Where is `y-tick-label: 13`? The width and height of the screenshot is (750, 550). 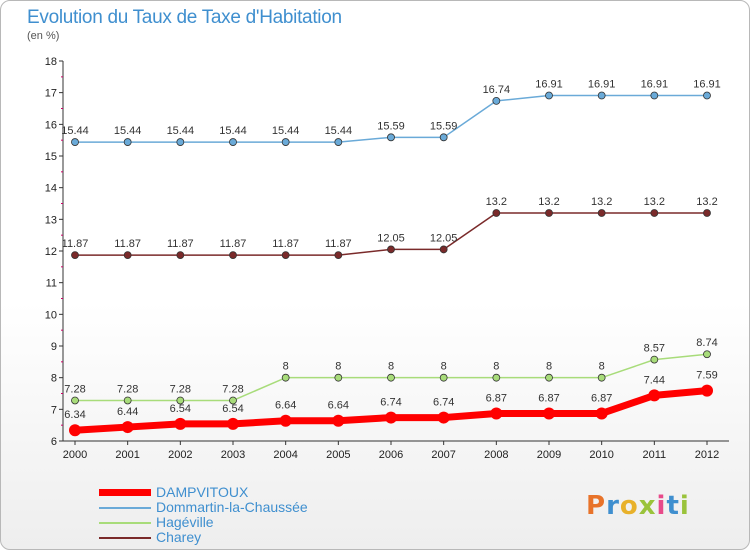 y-tick-label: 13 is located at coordinates (51, 220).